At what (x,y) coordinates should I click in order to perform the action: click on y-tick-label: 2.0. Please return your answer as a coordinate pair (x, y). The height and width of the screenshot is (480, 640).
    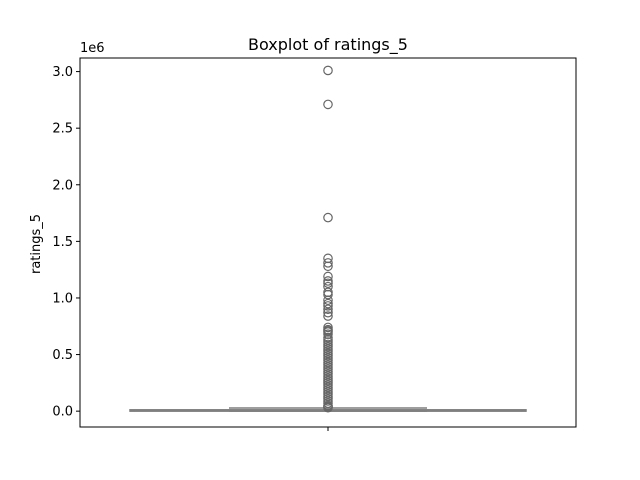
    Looking at the image, I should click on (62, 185).